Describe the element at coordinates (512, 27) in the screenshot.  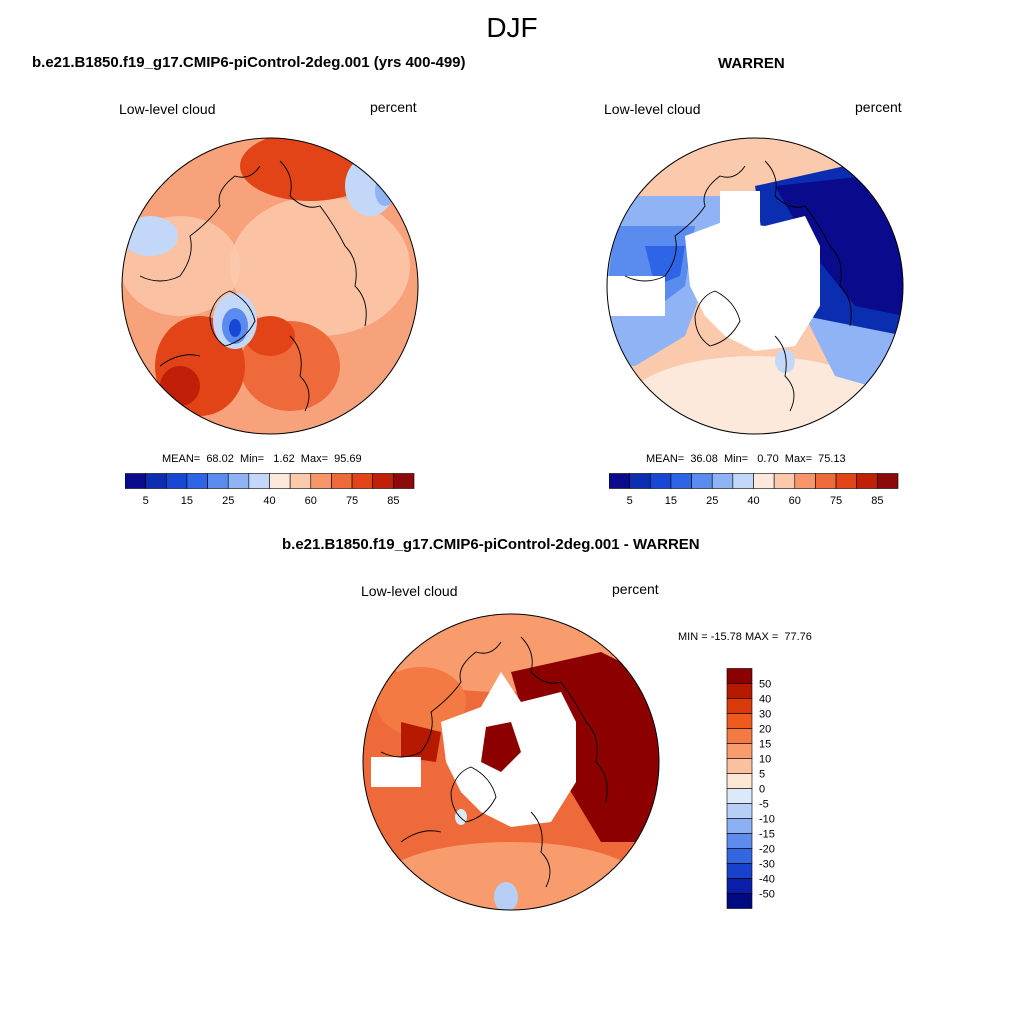
I see `page-title: DJF` at that location.